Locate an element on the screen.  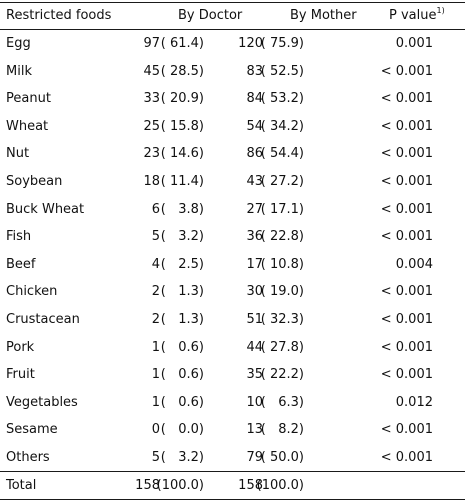
doctor-percent: ( 28.5) is located at coordinates (182, 71).